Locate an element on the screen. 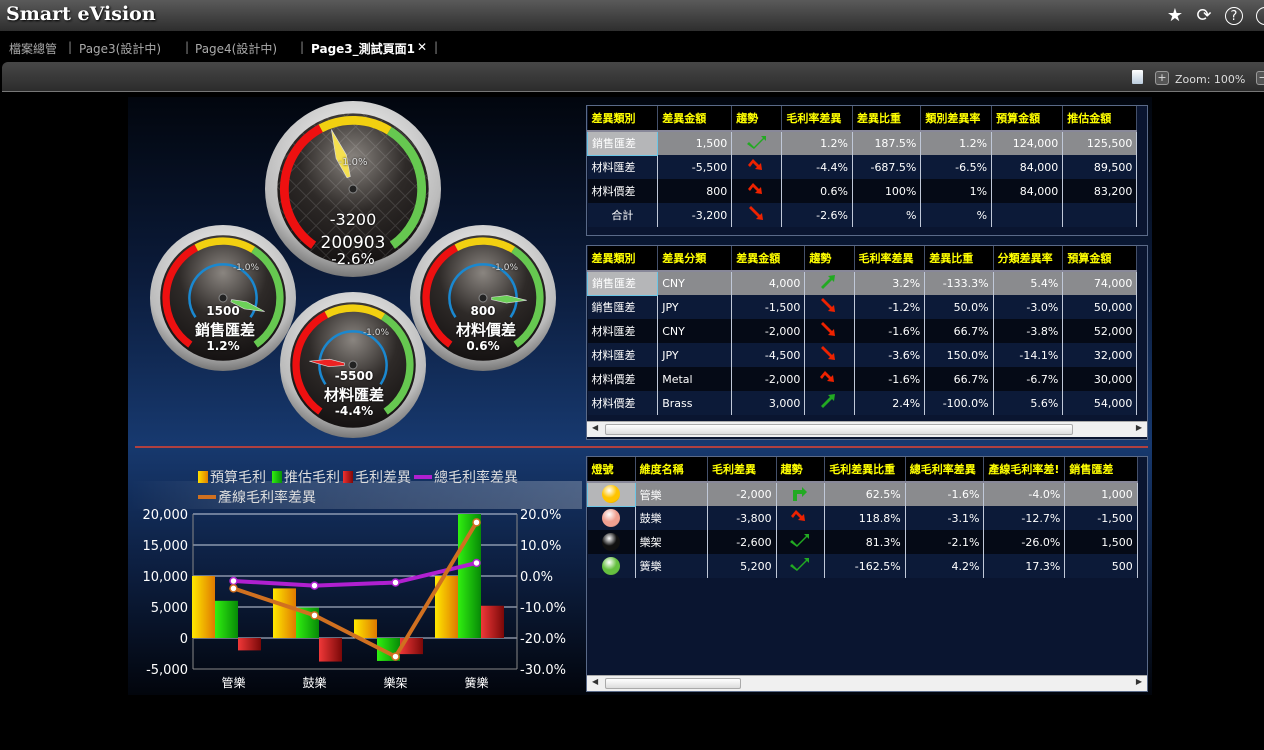  zoom-out-button: − is located at coordinates (1260, 78).